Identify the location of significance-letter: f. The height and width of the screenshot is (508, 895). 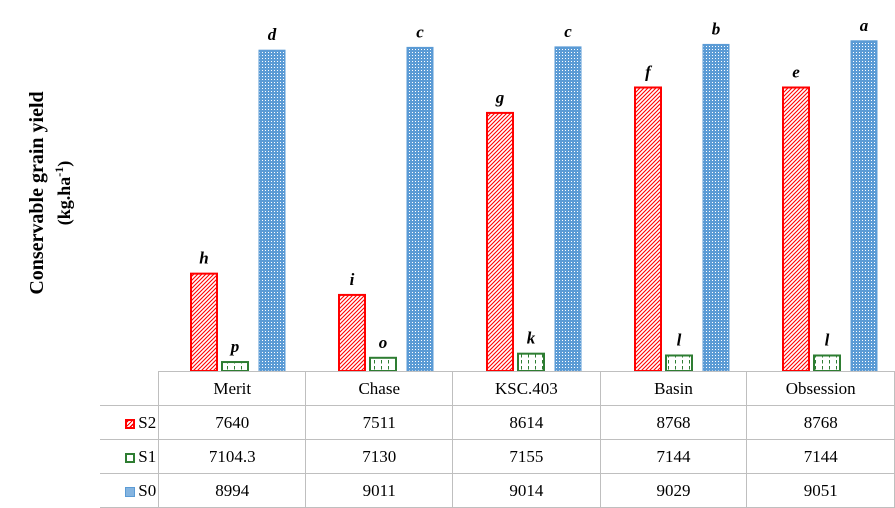
(649, 71).